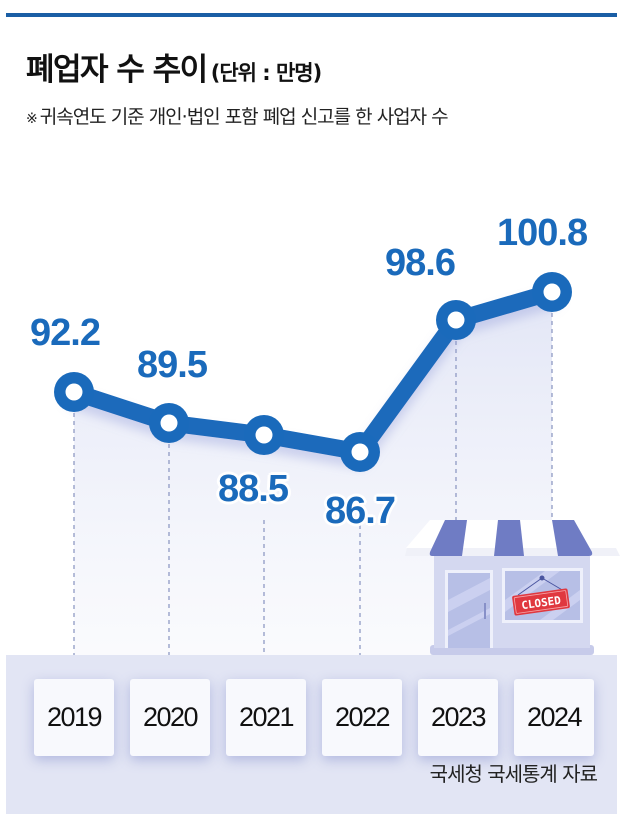 The height and width of the screenshot is (814, 623). I want to click on source-credit: 국세청 국세통계 자료, so click(513, 774).